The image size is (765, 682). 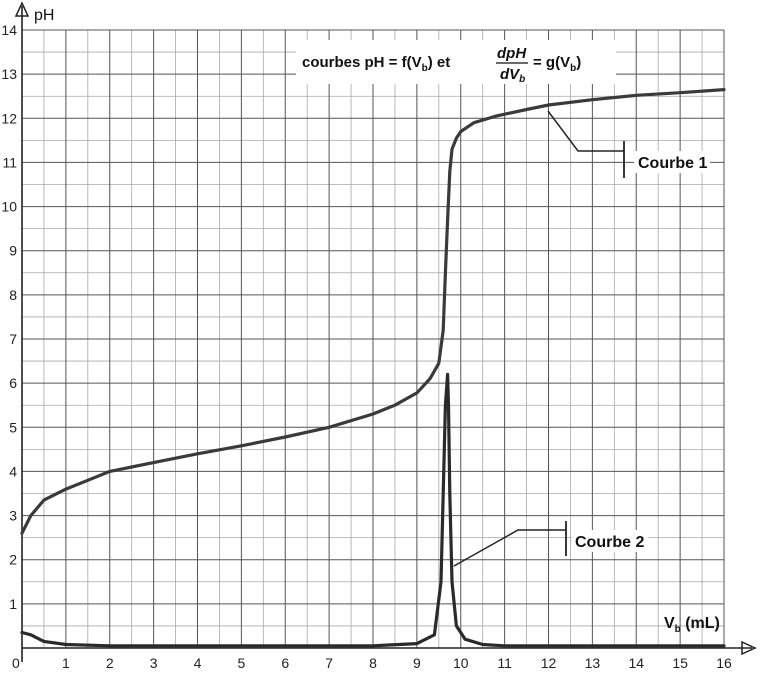 What do you see at coordinates (9, 30) in the screenshot?
I see `y-tick-label: 14` at bounding box center [9, 30].